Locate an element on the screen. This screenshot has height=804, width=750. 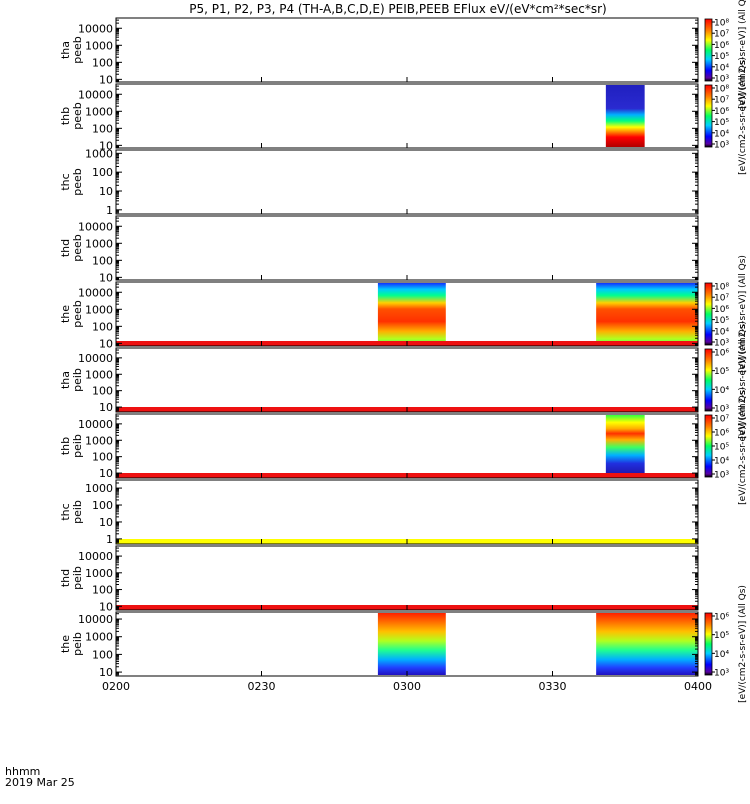
time-axis-label-hhmm: hhmm is located at coordinates (22, 771).